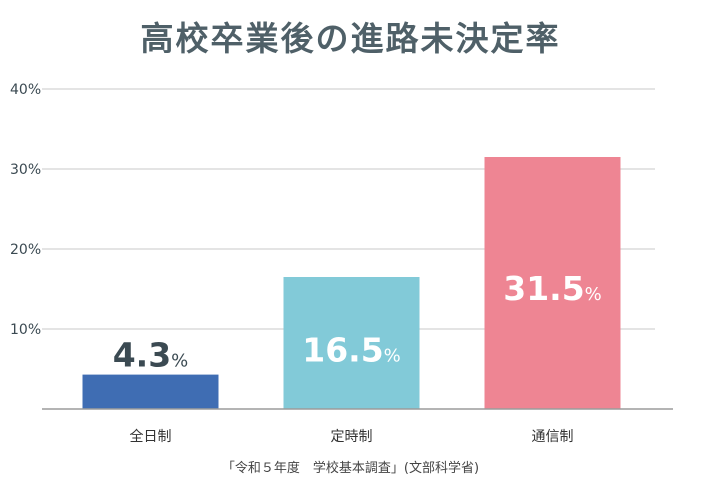  What do you see at coordinates (142, 355) in the screenshot?
I see `data-label-value: 4.3` at bounding box center [142, 355].